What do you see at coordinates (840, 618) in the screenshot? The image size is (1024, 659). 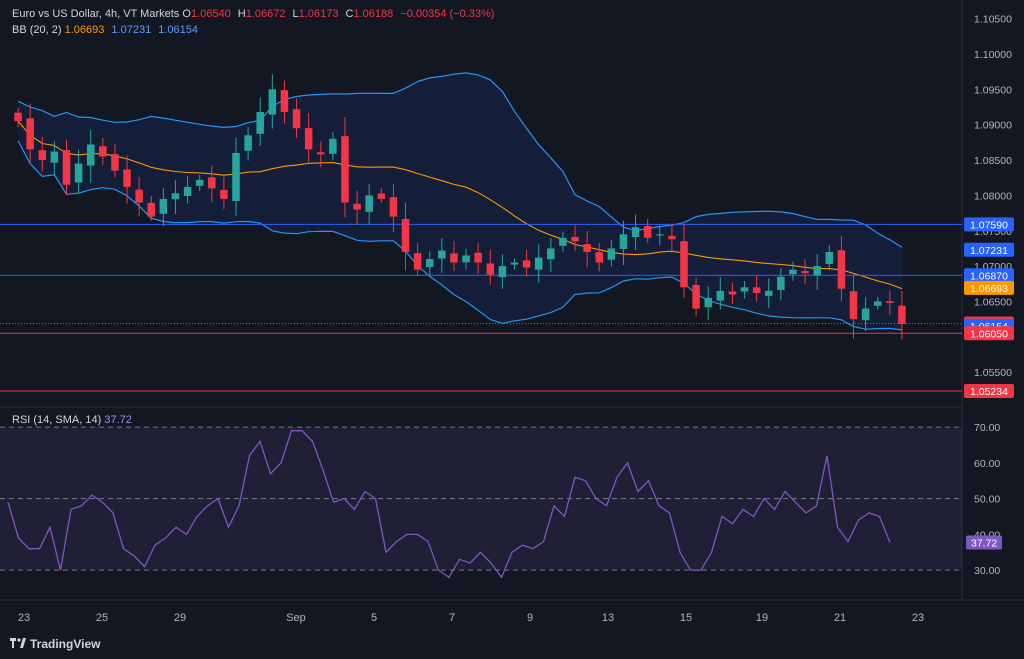 I see `time-tick-label: 21` at bounding box center [840, 618].